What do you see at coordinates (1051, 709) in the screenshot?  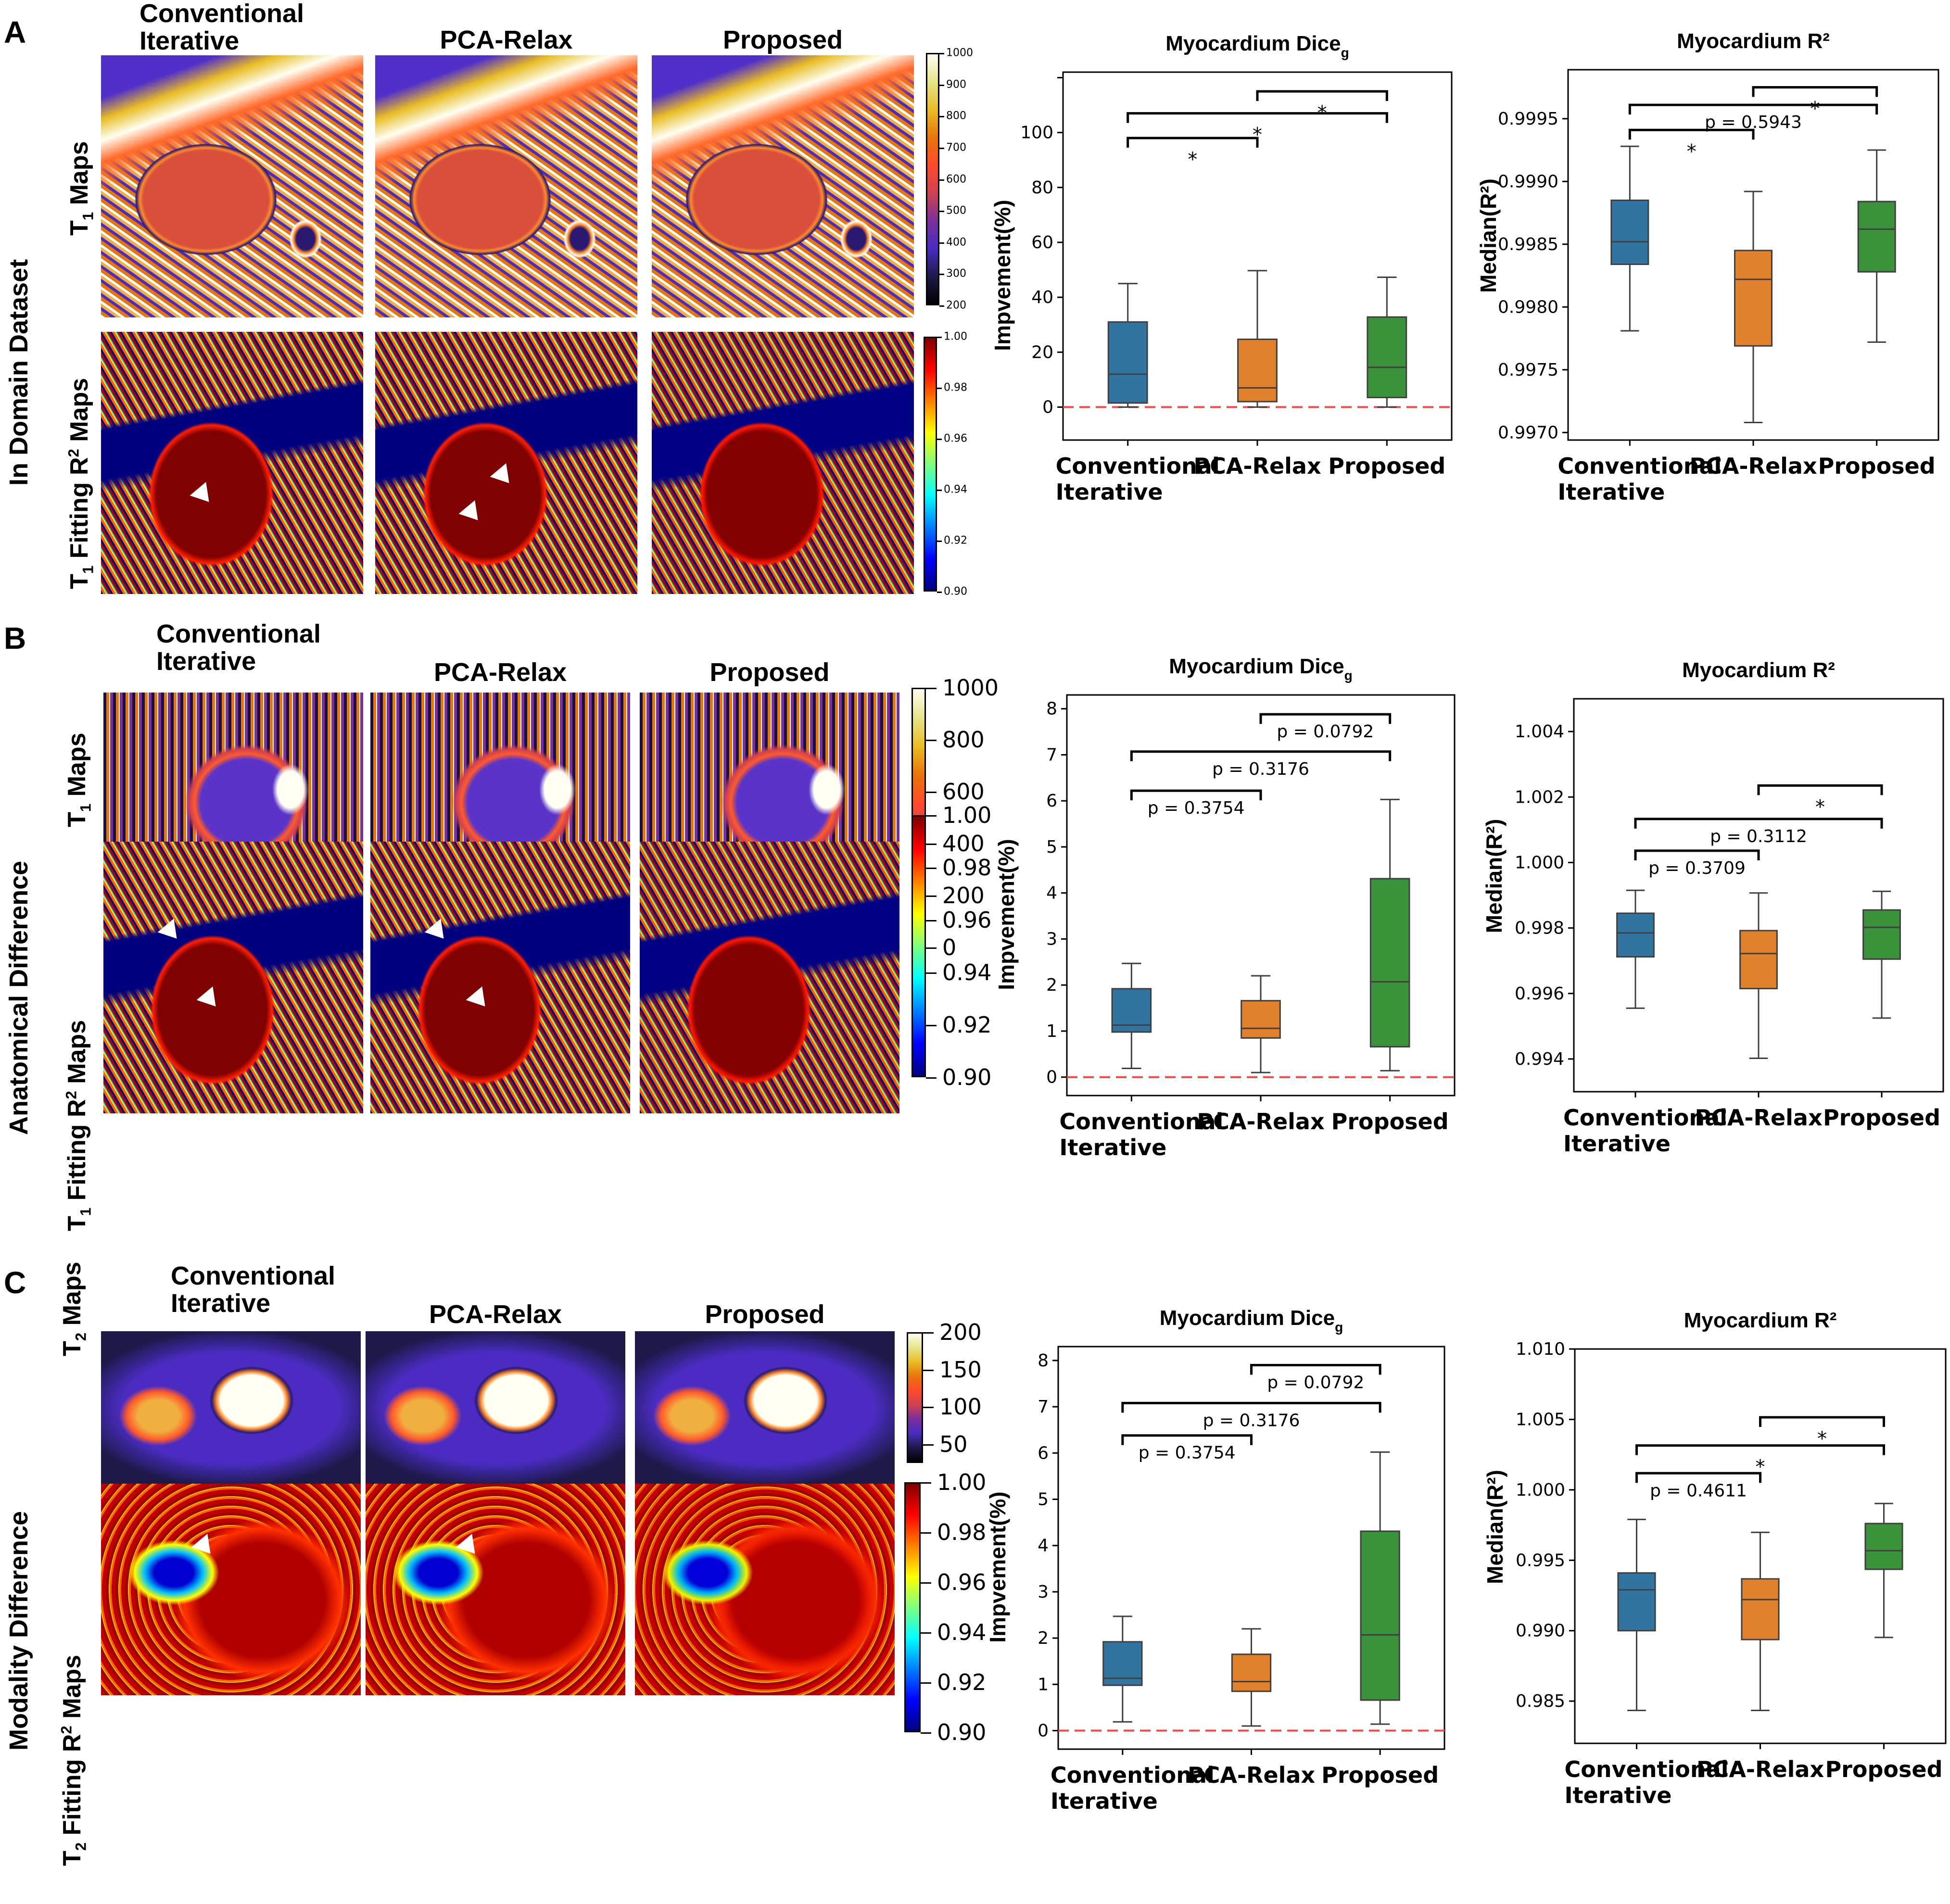 I see `y-tick-label: 8` at bounding box center [1051, 709].